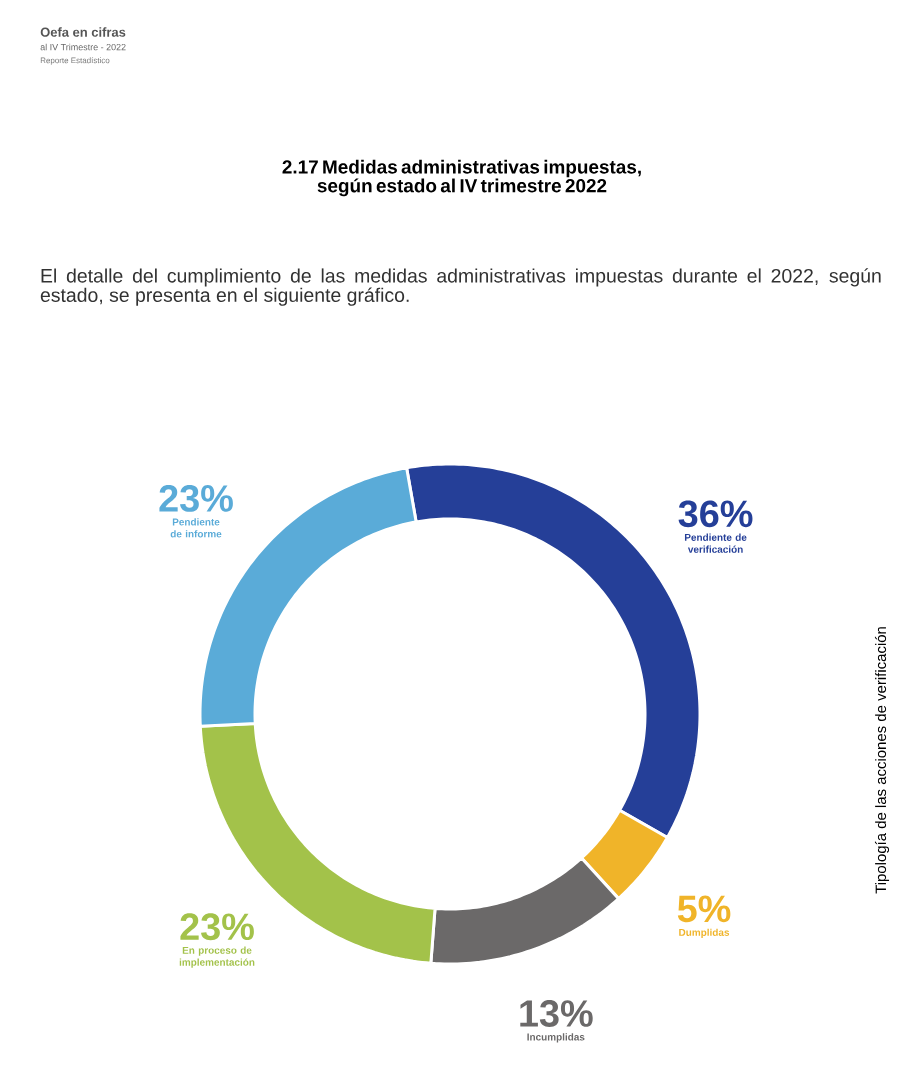 This screenshot has width=901, height=1079. What do you see at coordinates (460, 287) in the screenshot?
I see `chart-subtitle: El detalle del cumplimiento de las medidas administrativas impuestas durante el 2022, según estado, se presenta en el siguiente gráfico.` at bounding box center [460, 287].